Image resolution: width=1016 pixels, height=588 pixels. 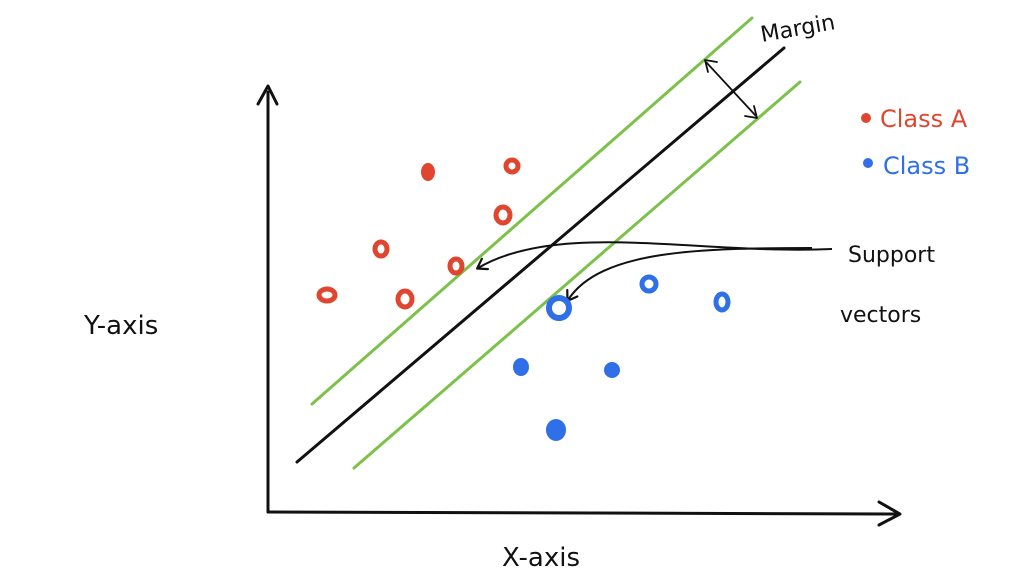 I want to click on legend-class-a-label: Class A, so click(x=924, y=119).